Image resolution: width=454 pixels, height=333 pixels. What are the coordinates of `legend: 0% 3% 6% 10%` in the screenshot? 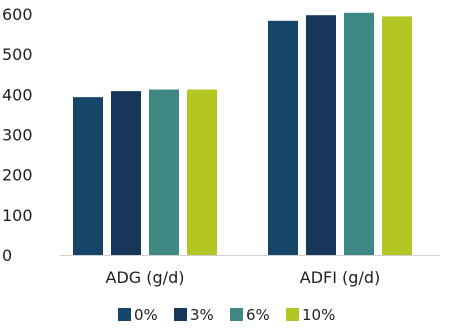 It's located at (226, 315).